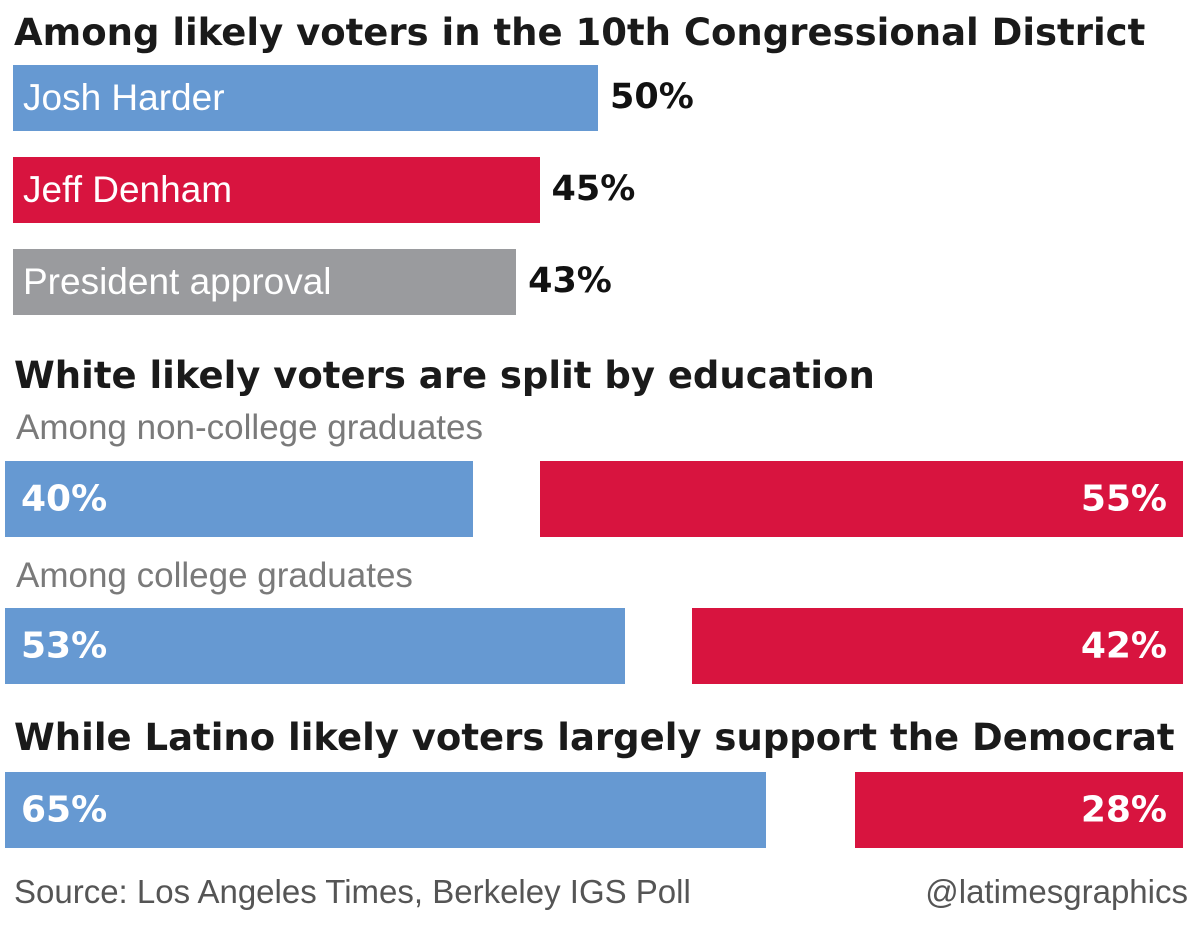 The height and width of the screenshot is (925, 1200). I want to click on bar-president-approval: President approval, so click(265, 282).